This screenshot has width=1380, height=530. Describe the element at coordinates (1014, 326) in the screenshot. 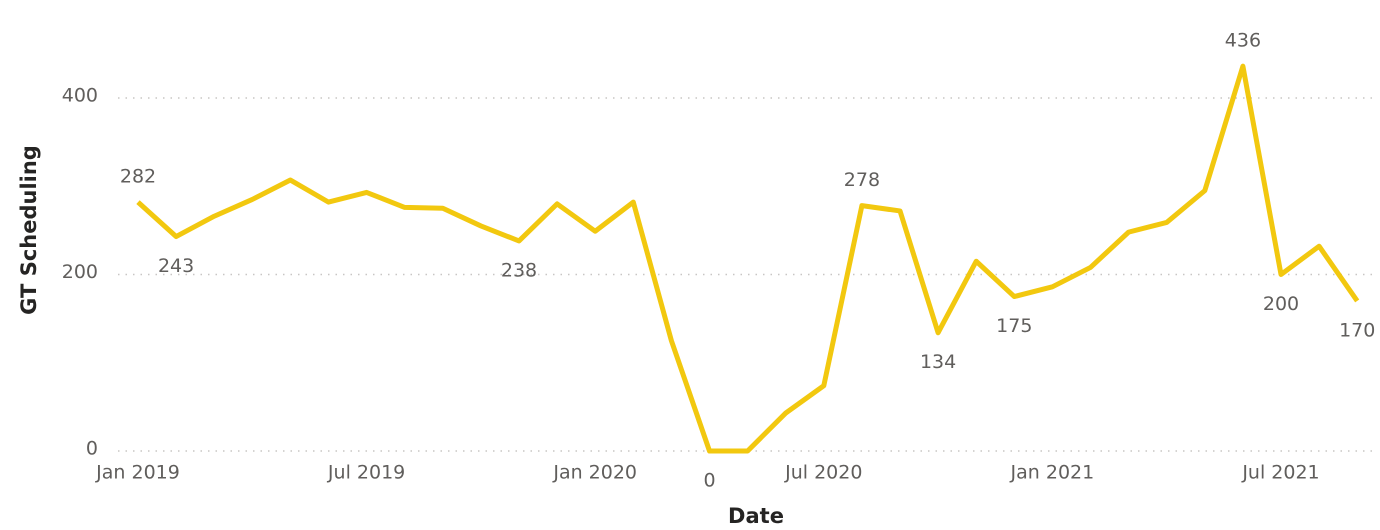

I see `data-label: 175` at that location.